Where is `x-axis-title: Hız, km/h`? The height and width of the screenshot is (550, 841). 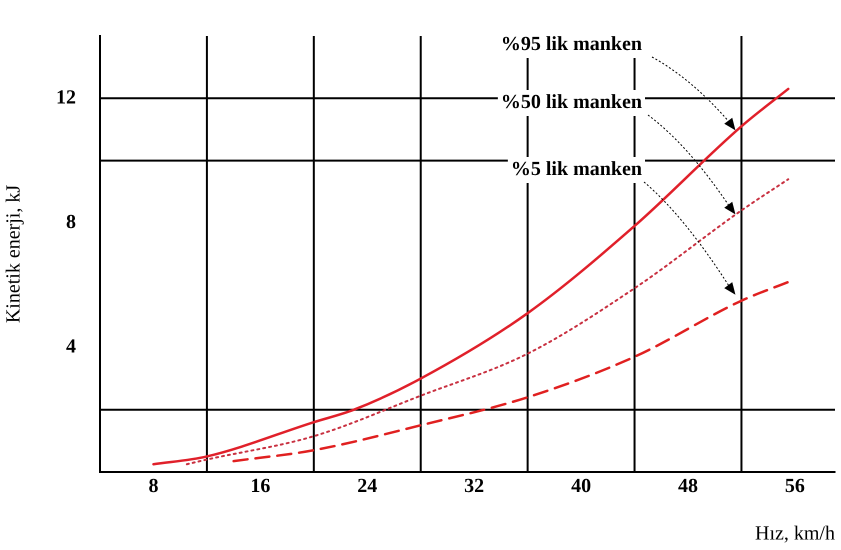
x-axis-title: Hız, km/h is located at coordinates (795, 533).